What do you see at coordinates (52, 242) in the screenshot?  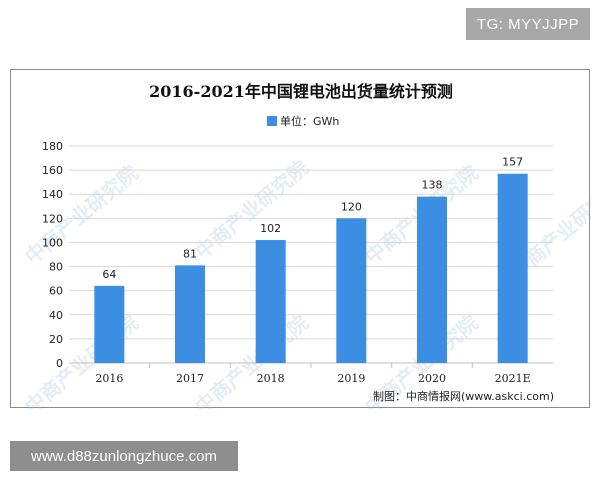 I see `y-tick-label: 100` at bounding box center [52, 242].